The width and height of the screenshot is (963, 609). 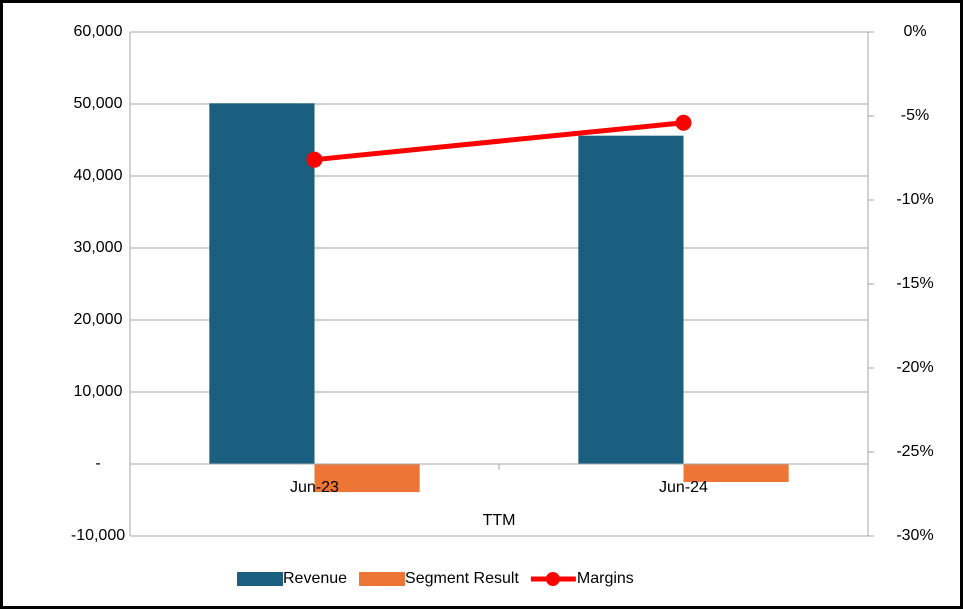 I want to click on x-axis-label: TTM, so click(x=499, y=520).